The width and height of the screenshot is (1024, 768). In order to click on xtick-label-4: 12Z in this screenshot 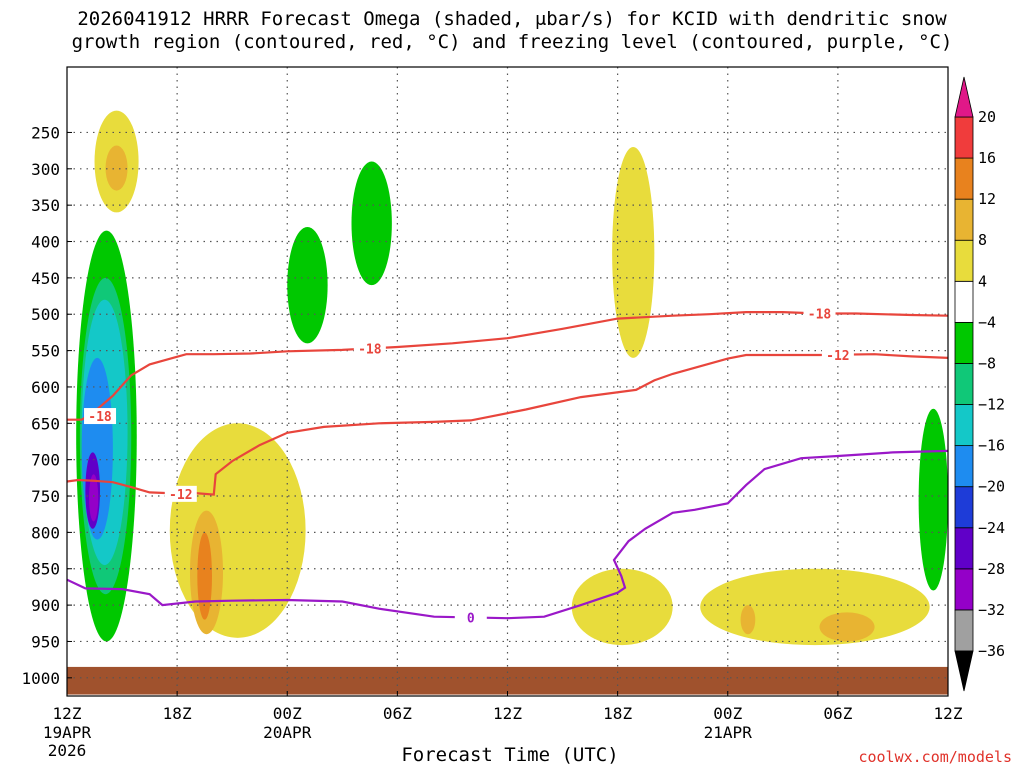, I will do `click(507, 713)`.